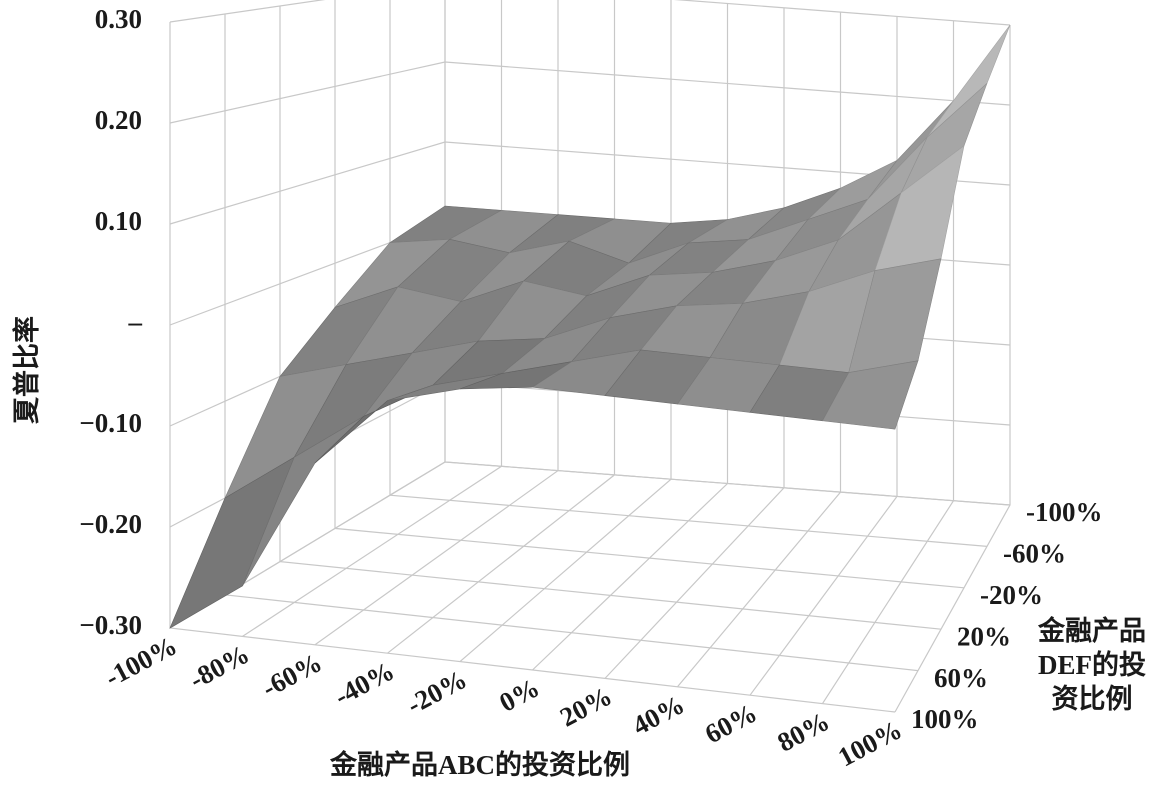 Image resolution: width=1161 pixels, height=791 pixels. What do you see at coordinates (1092, 699) in the screenshot?
I see `y-axis-title: 资比例` at bounding box center [1092, 699].